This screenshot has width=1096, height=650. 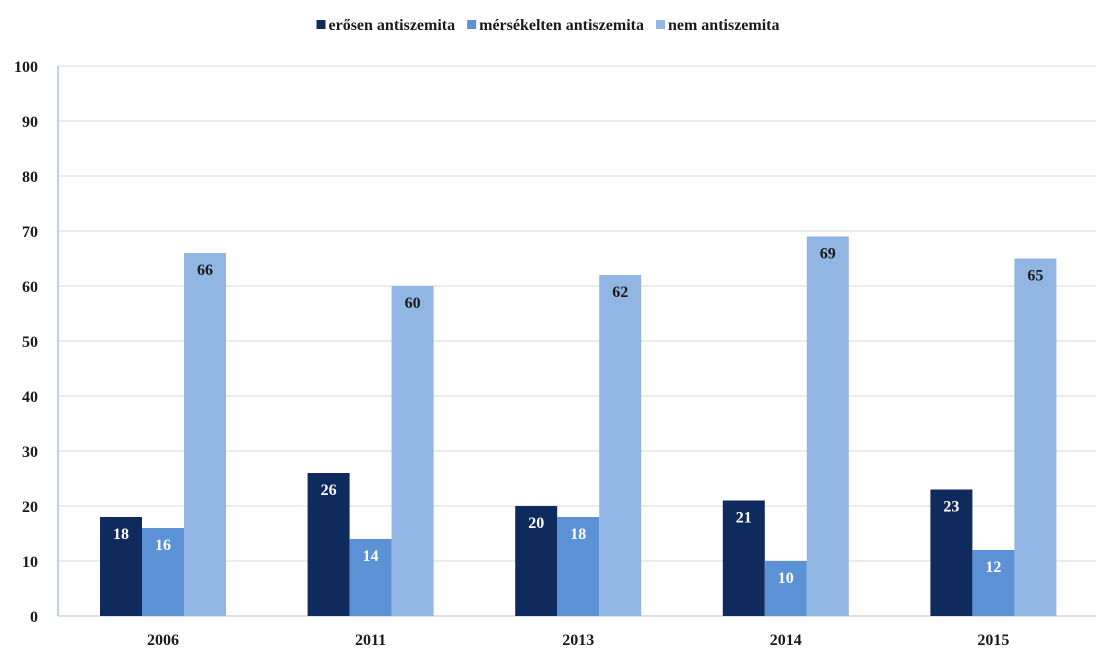 I want to click on y-tick-label: 100, so click(x=26, y=67).